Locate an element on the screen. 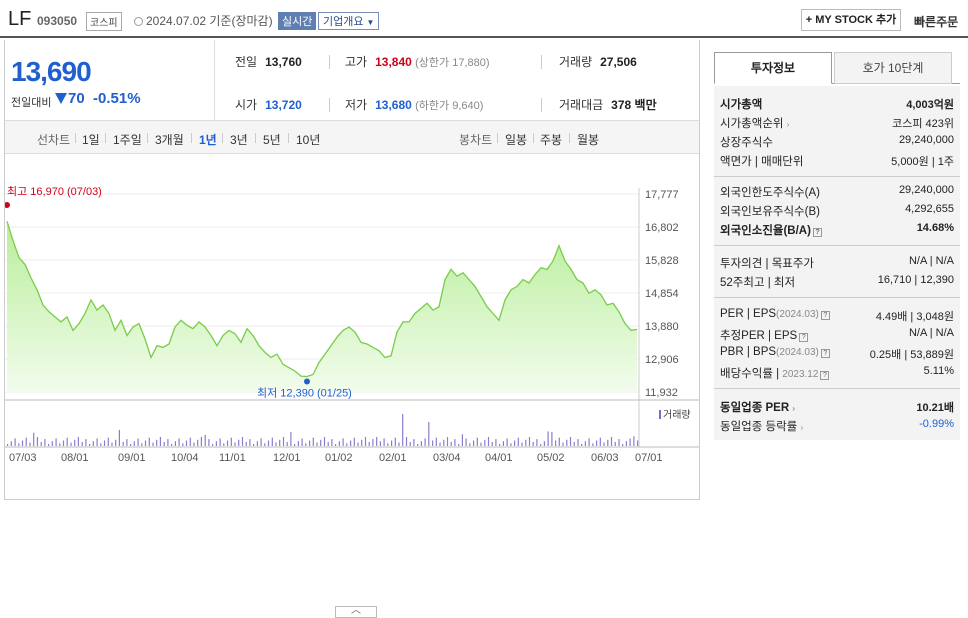  tab-investment-info: 투자정보 is located at coordinates (773, 68).